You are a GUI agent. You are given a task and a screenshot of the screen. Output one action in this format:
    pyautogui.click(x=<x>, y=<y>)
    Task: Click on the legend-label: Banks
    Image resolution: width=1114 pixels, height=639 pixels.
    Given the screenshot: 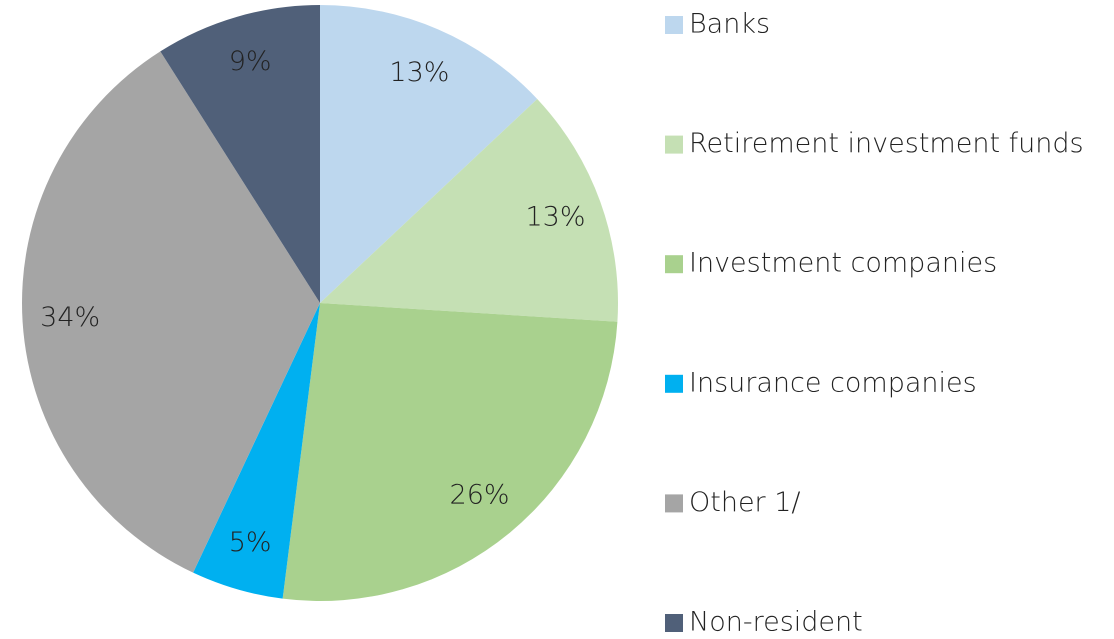 What is the action you would take?
    pyautogui.click(x=729, y=24)
    